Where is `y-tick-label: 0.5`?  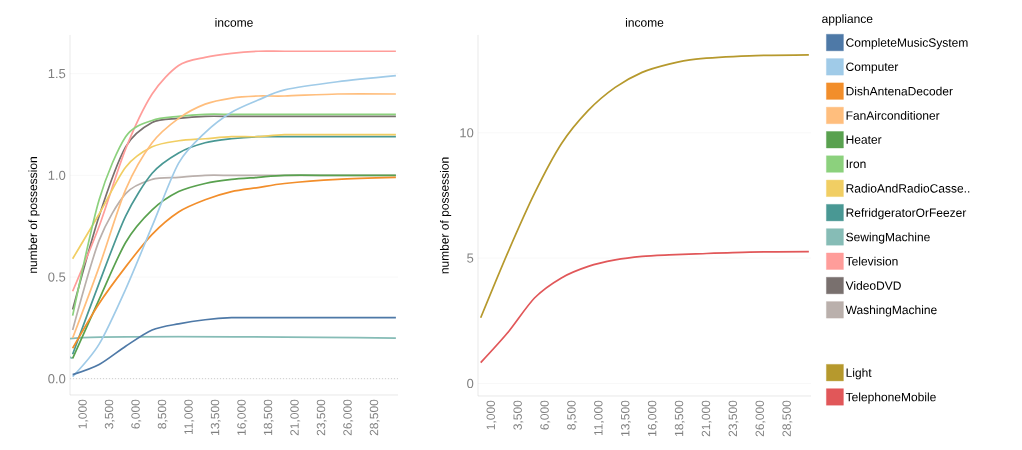
y-tick-label: 0.5 is located at coordinates (57, 277).